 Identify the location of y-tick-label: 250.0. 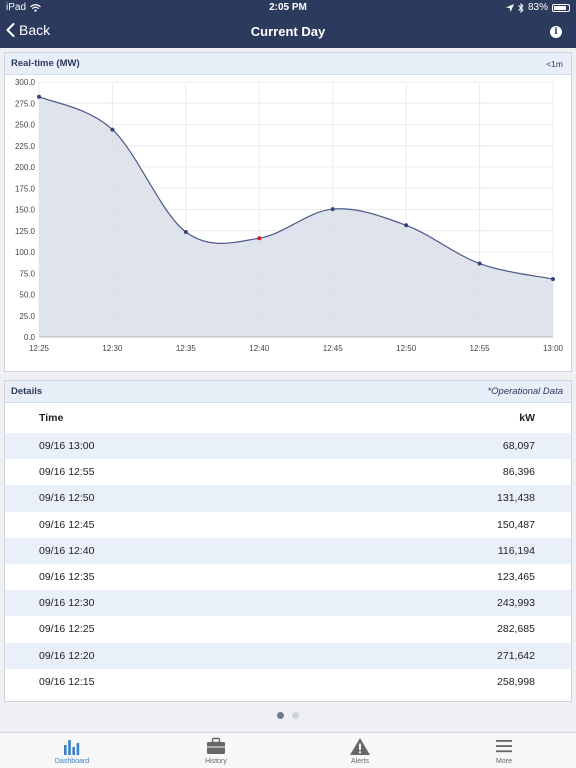
(25, 125).